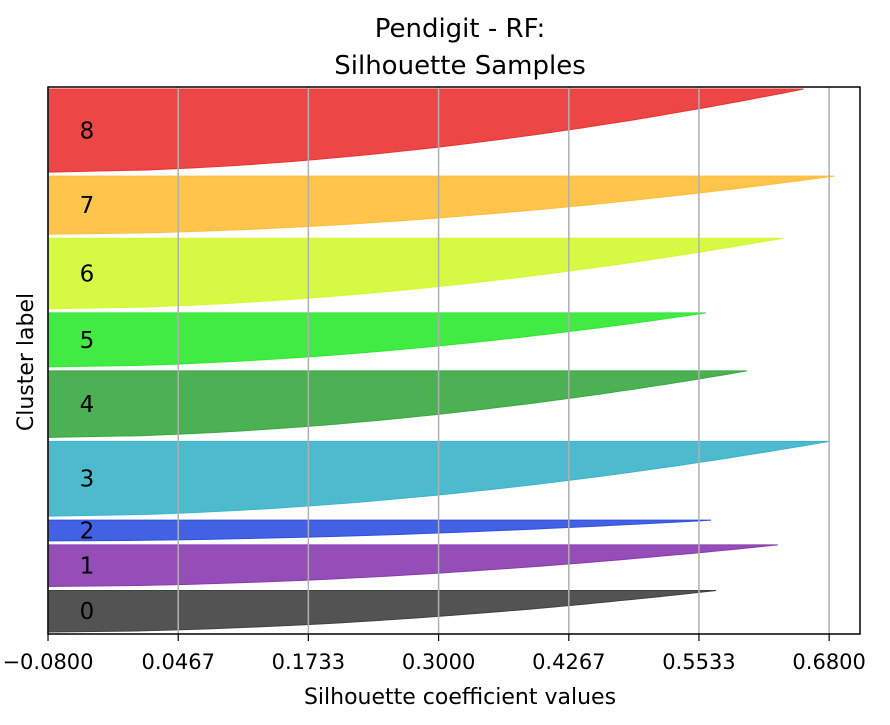 The width and height of the screenshot is (890, 725). What do you see at coordinates (828, 662) in the screenshot?
I see `x-tick-label: 0.6800` at bounding box center [828, 662].